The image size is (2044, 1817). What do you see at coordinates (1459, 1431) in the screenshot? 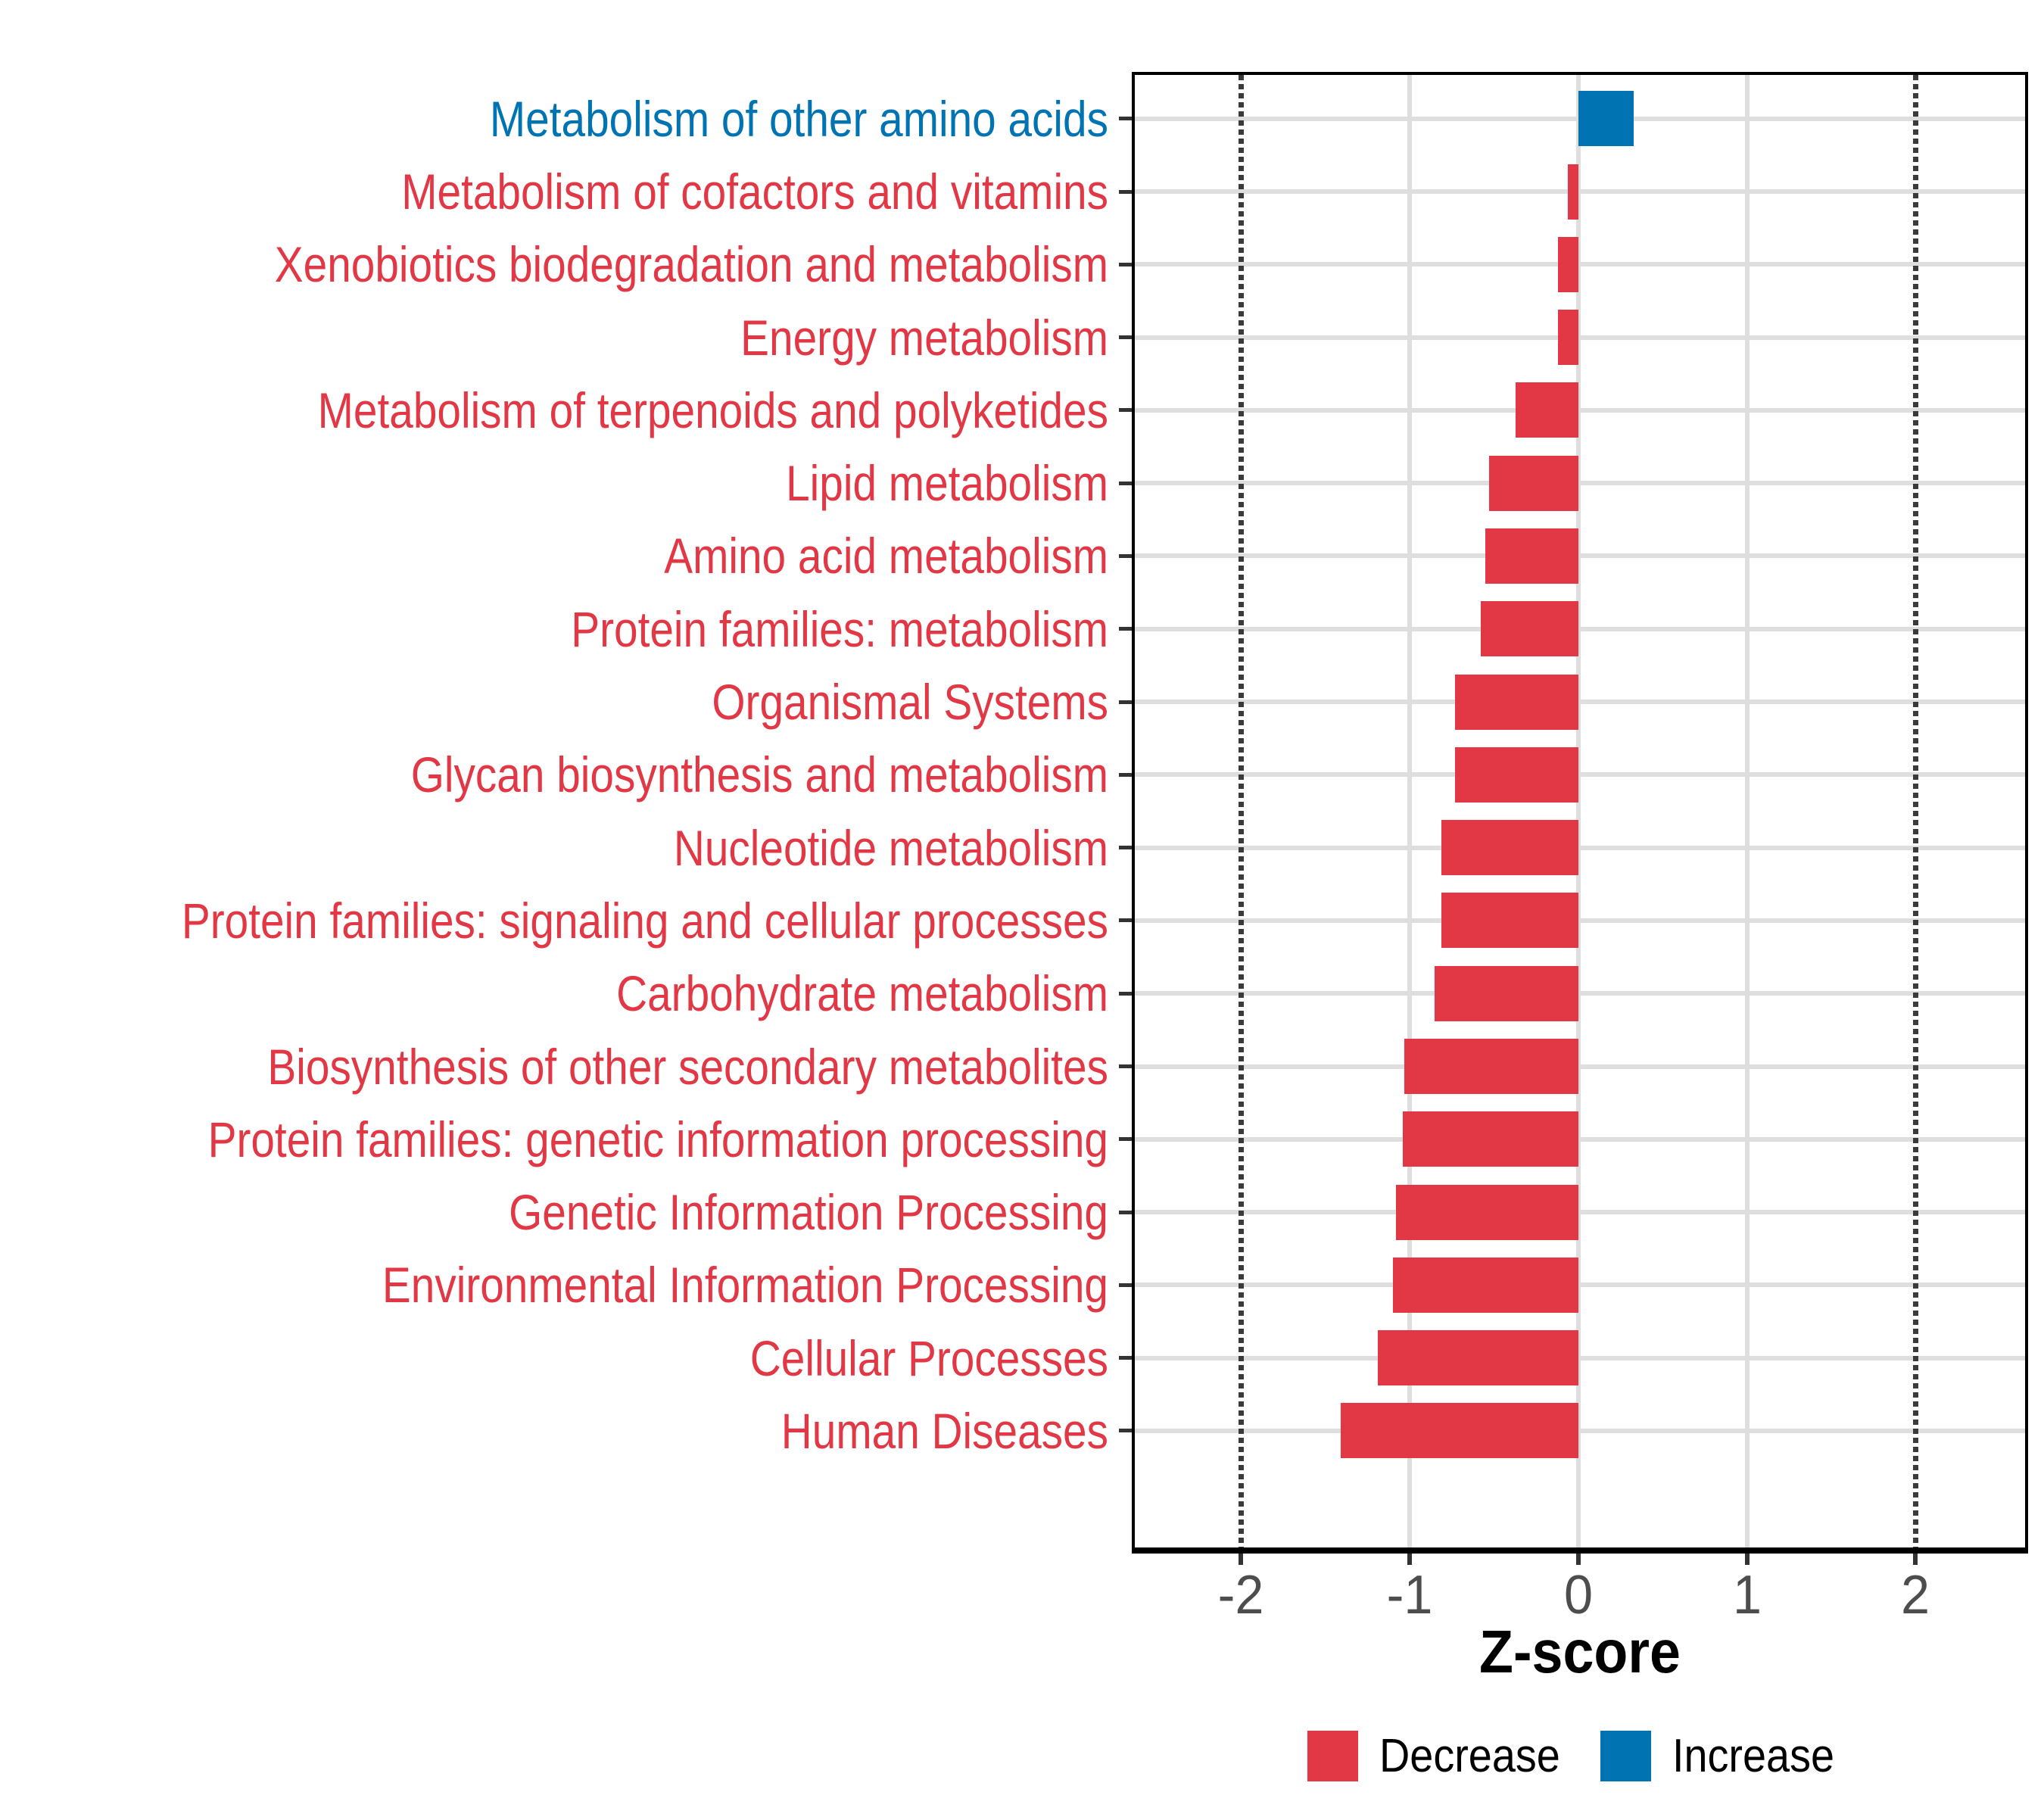
I see `bar-human-diseases` at bounding box center [1459, 1431].